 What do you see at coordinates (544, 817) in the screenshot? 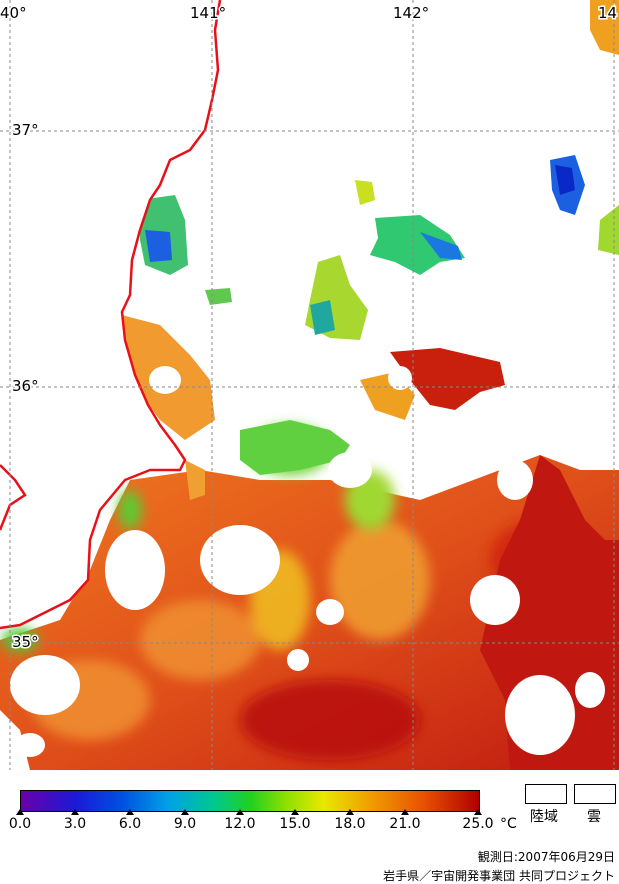
I see `land-label: 陸域` at bounding box center [544, 817].